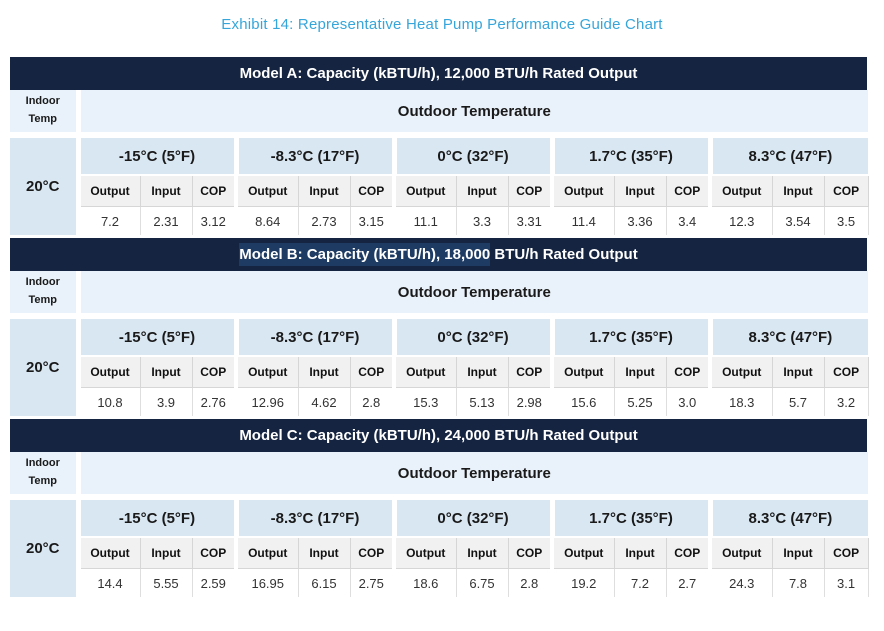  Describe the element at coordinates (798, 220) in the screenshot. I see `value-cell: 3.54` at that location.